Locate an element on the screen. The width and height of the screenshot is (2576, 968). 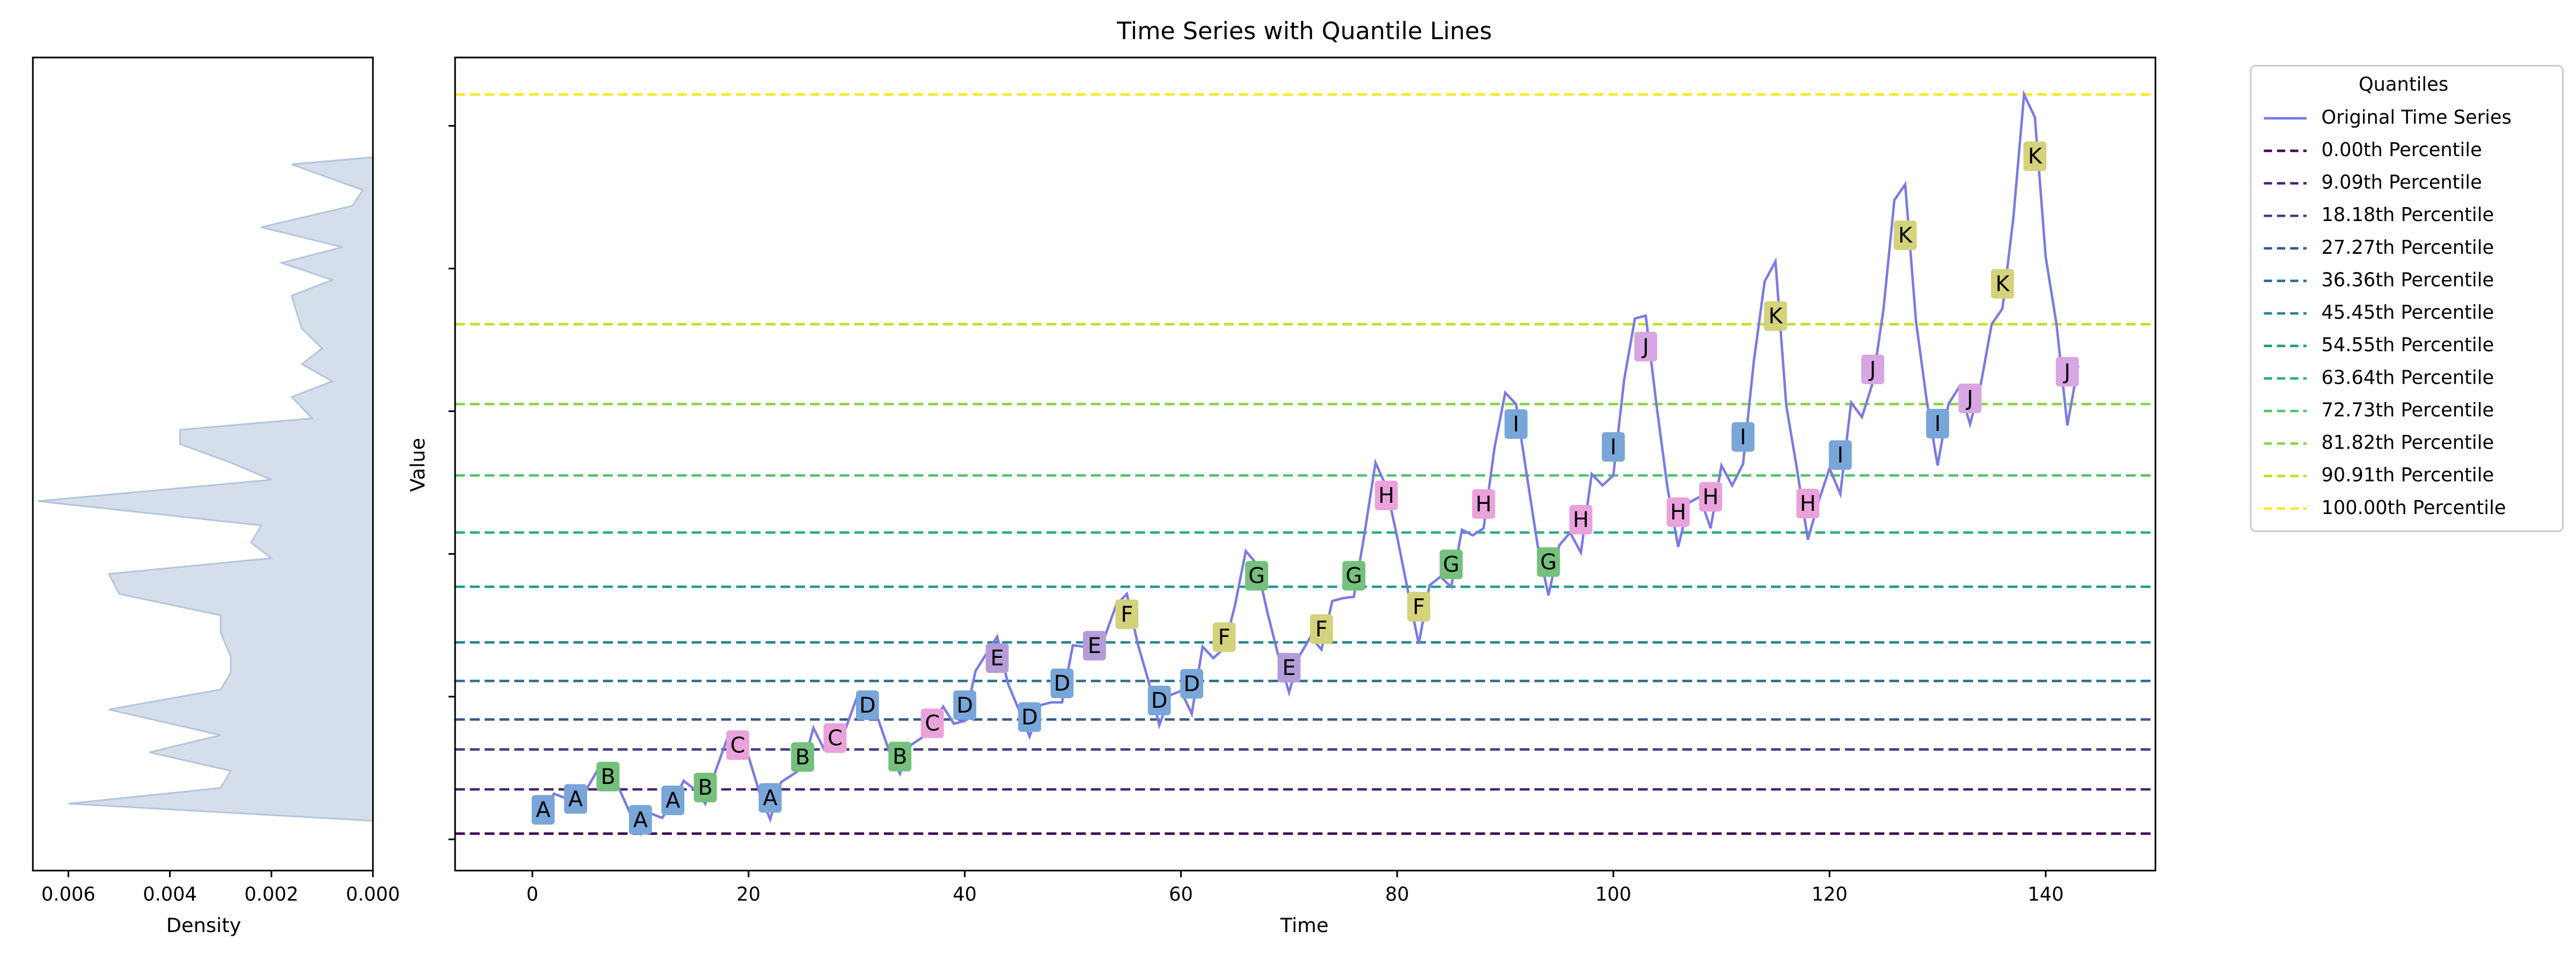
x-tick-label: 0.000 is located at coordinates (373, 894).